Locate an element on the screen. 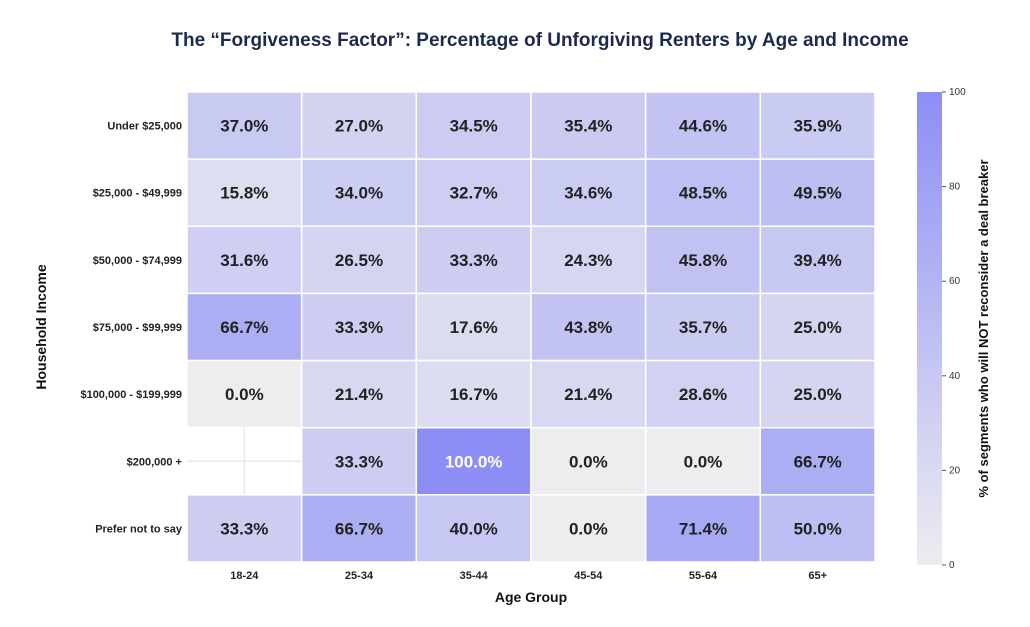 The height and width of the screenshot is (627, 1030). heatmap-cell-r1-c4 is located at coordinates (703, 193).